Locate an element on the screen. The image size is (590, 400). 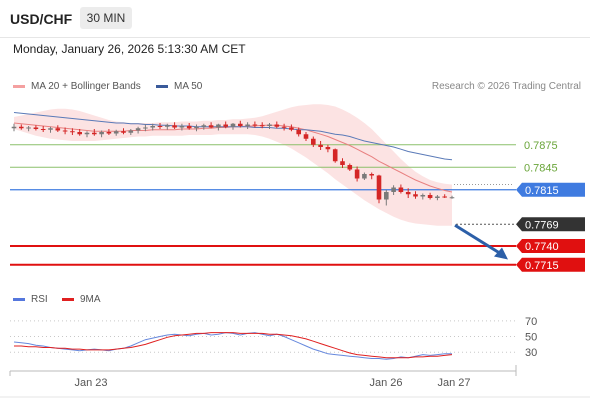
rsi-tick-label: 30 is located at coordinates (531, 353).